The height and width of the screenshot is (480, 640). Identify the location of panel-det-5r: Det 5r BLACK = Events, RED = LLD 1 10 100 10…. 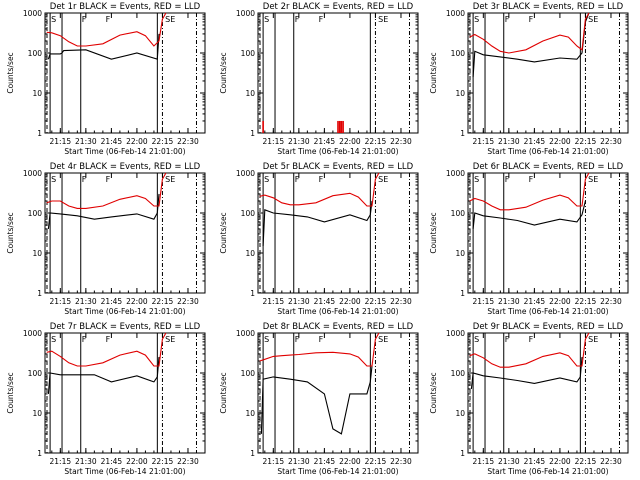
(319, 239).